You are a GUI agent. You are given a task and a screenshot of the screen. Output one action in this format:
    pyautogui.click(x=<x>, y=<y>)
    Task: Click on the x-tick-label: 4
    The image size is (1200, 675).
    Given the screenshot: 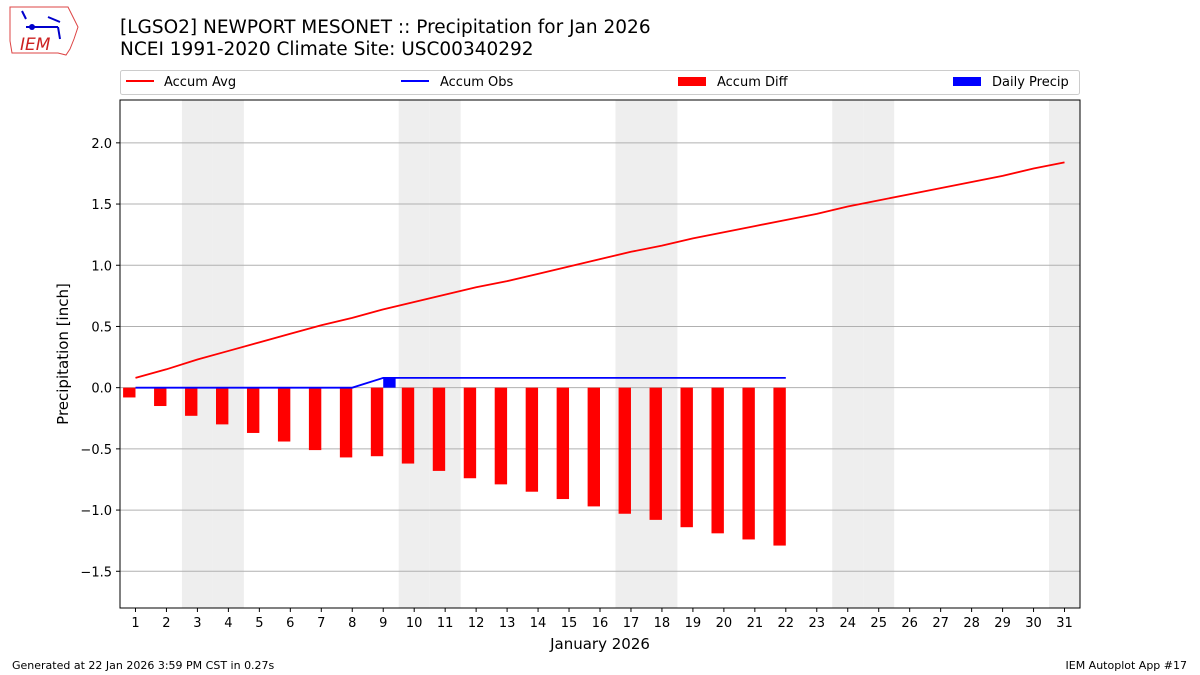 What is the action you would take?
    pyautogui.click(x=228, y=623)
    